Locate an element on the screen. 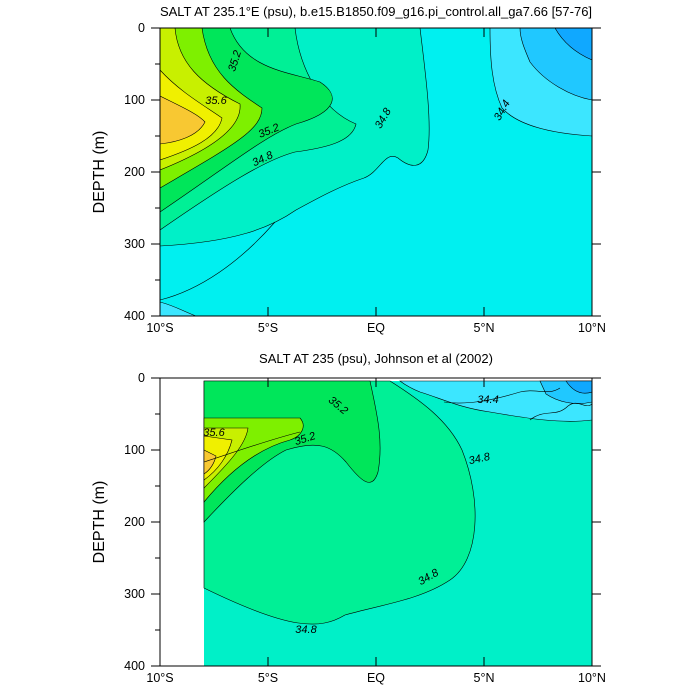 The width and height of the screenshot is (700, 700). model-y-tick-label: 0 is located at coordinates (141, 28).